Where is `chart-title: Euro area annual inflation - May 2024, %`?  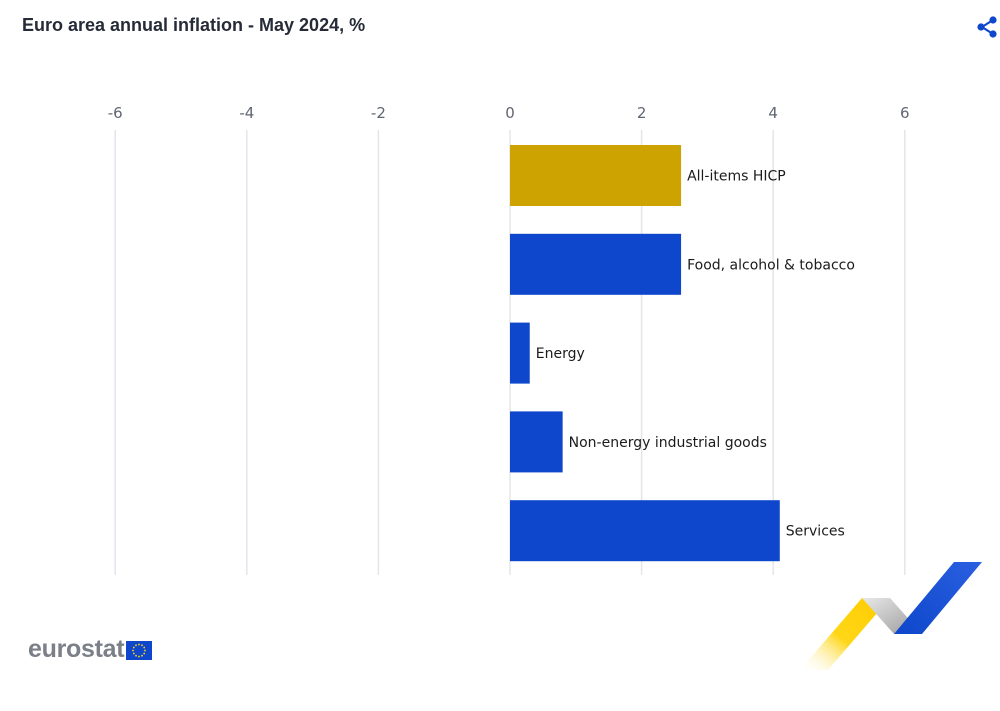 chart-title: Euro area annual inflation - May 2024, % is located at coordinates (194, 25).